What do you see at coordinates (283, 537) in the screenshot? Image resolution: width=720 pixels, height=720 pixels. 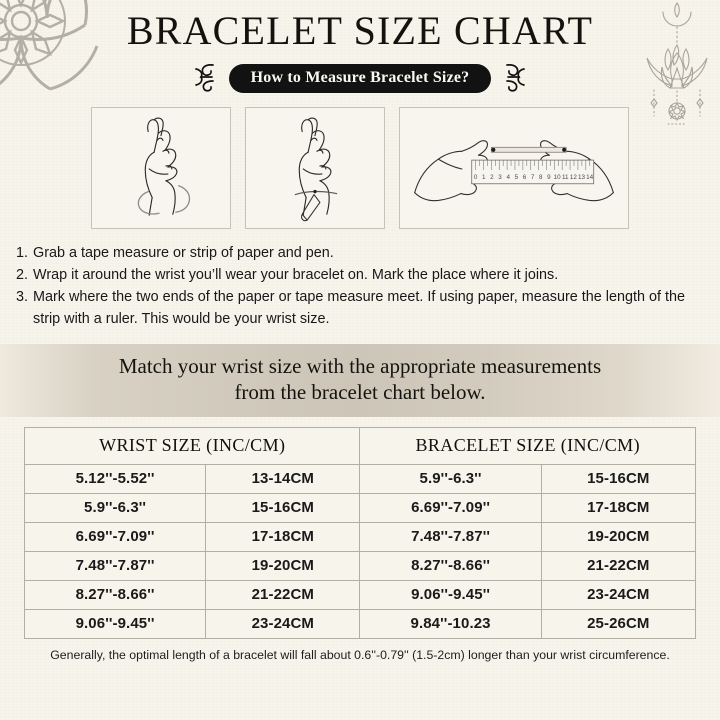 I see `wrist-size-cm: 17-18CM` at bounding box center [283, 537].